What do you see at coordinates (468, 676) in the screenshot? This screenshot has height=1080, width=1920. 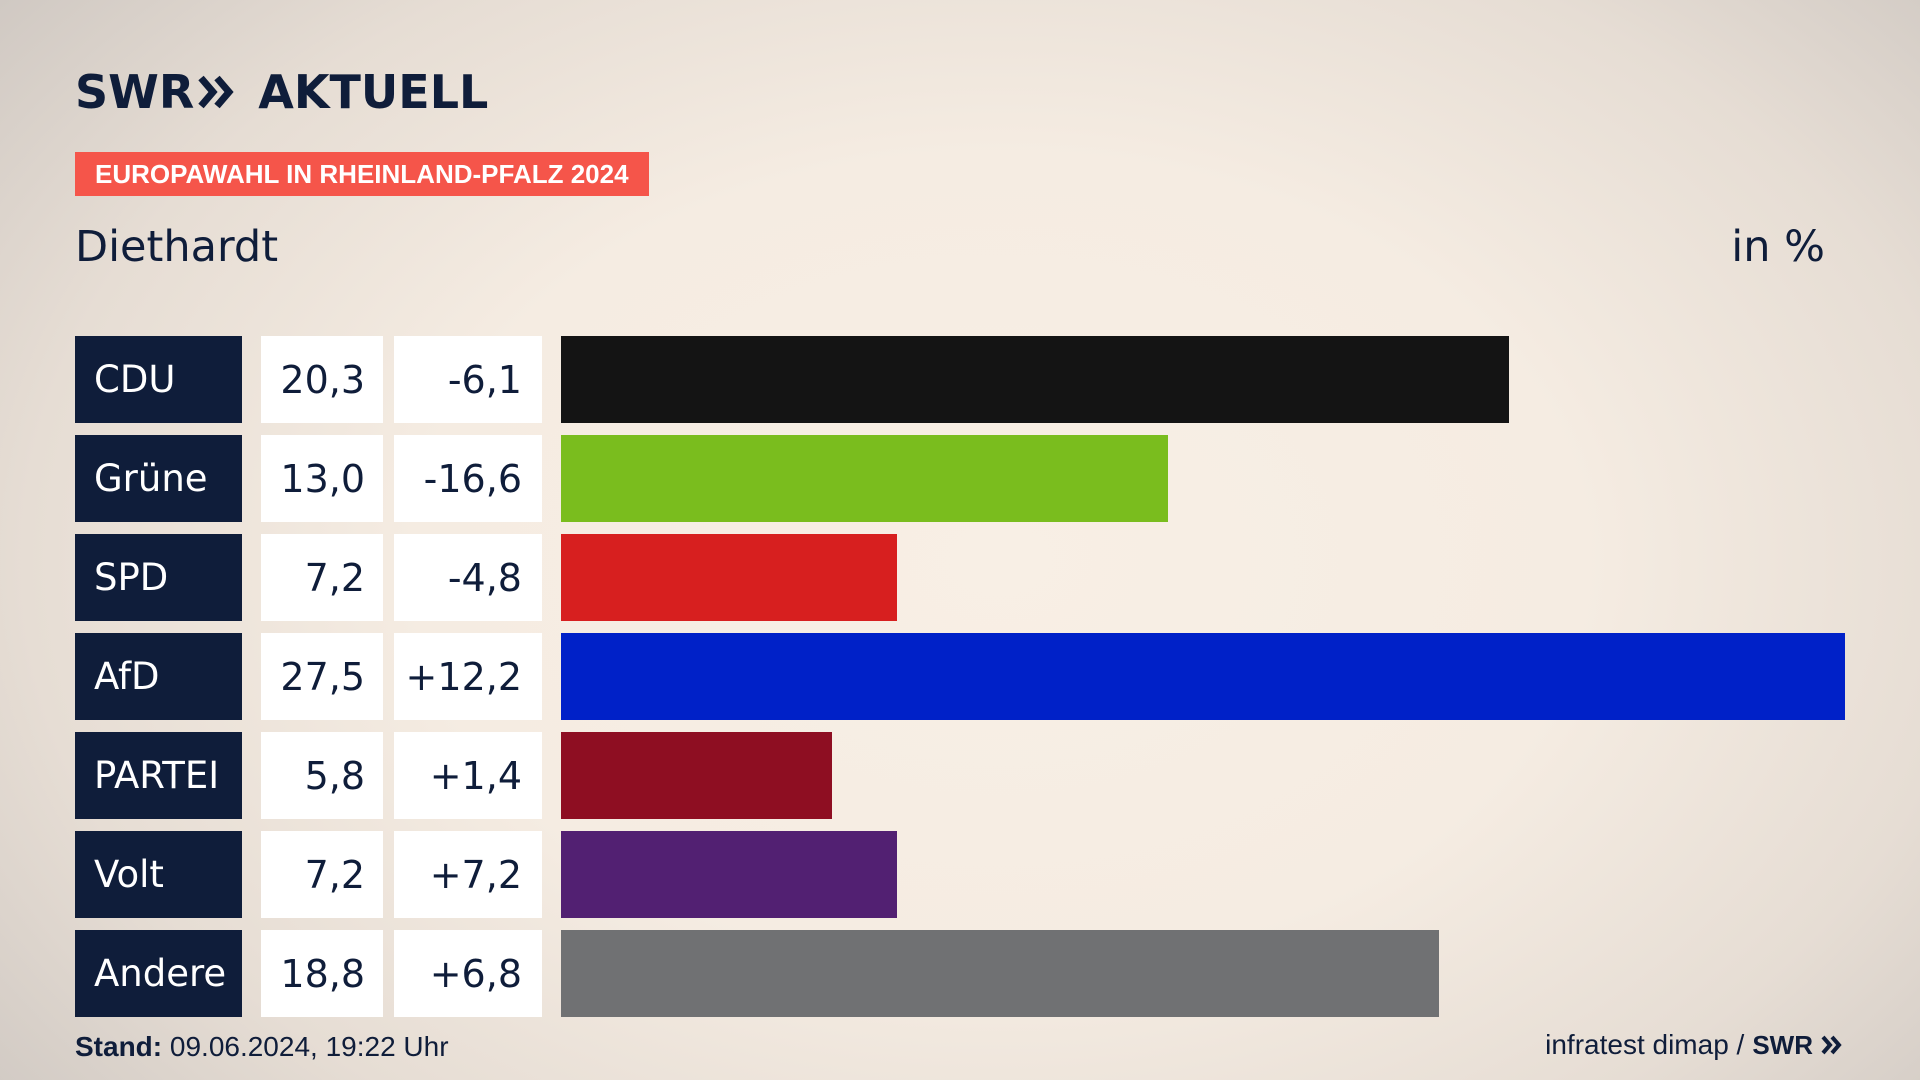 I see `diff-label: +12,2` at bounding box center [468, 676].